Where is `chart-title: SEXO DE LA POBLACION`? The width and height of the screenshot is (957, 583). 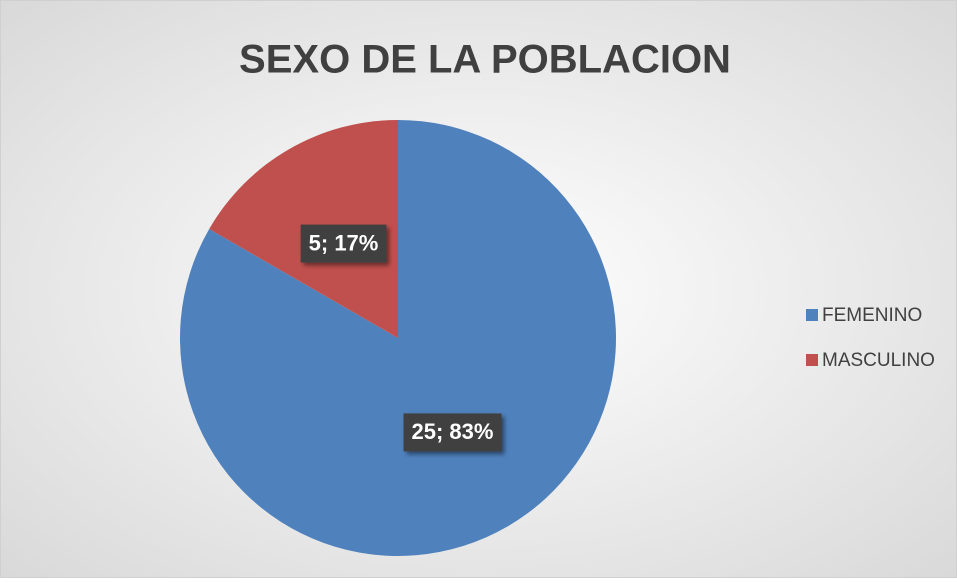
chart-title: SEXO DE LA POBLACION is located at coordinates (485, 60).